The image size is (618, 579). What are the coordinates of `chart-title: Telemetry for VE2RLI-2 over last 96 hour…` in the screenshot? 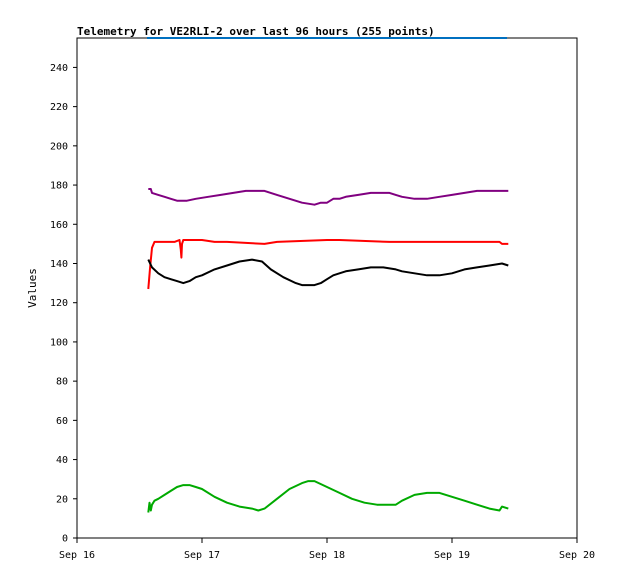 It's located at (256, 31).